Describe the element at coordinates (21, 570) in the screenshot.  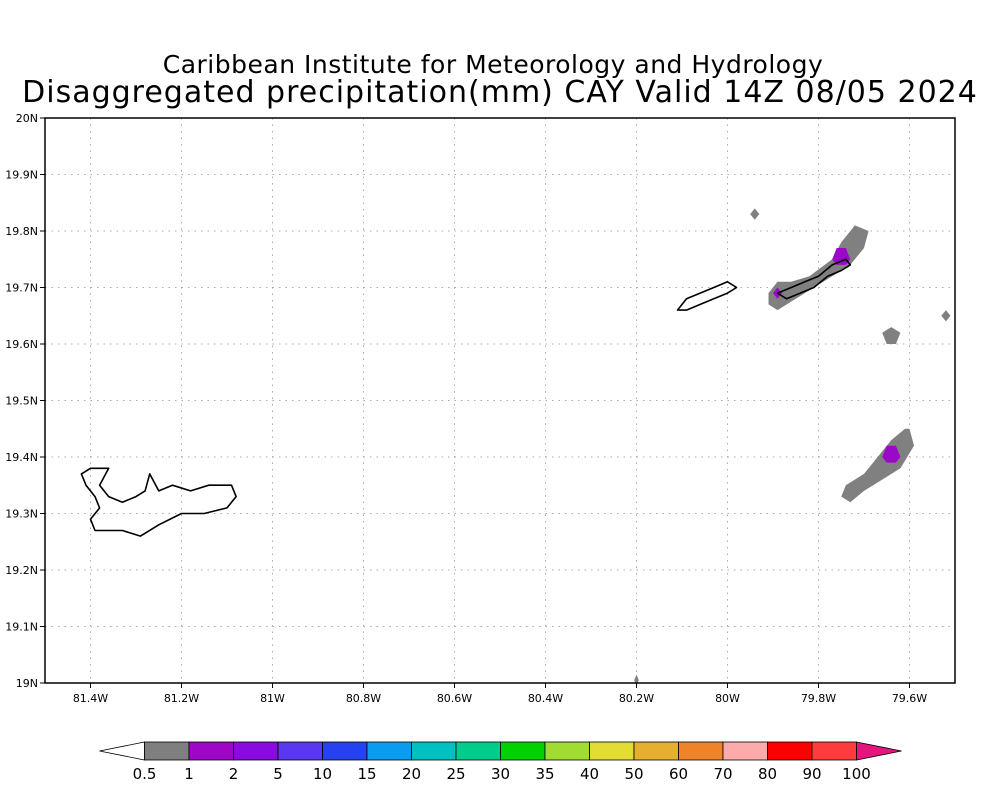
I see `lat-tick-label: 19.2N` at that location.